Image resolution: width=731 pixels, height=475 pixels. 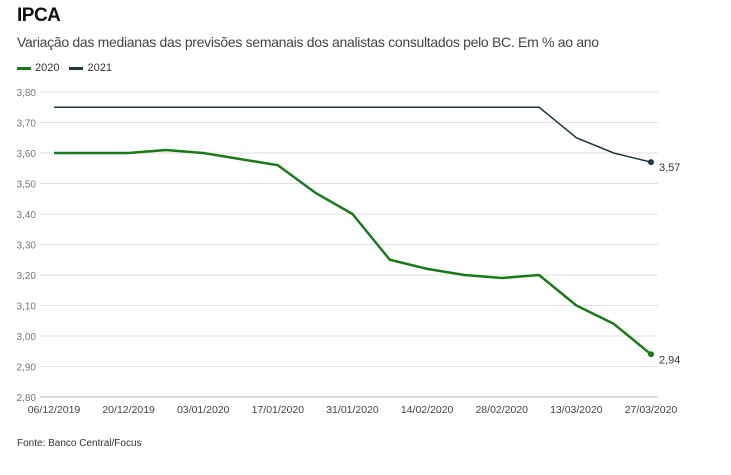 I want to click on x-tick-label: 17/01/2020, so click(x=278, y=410).